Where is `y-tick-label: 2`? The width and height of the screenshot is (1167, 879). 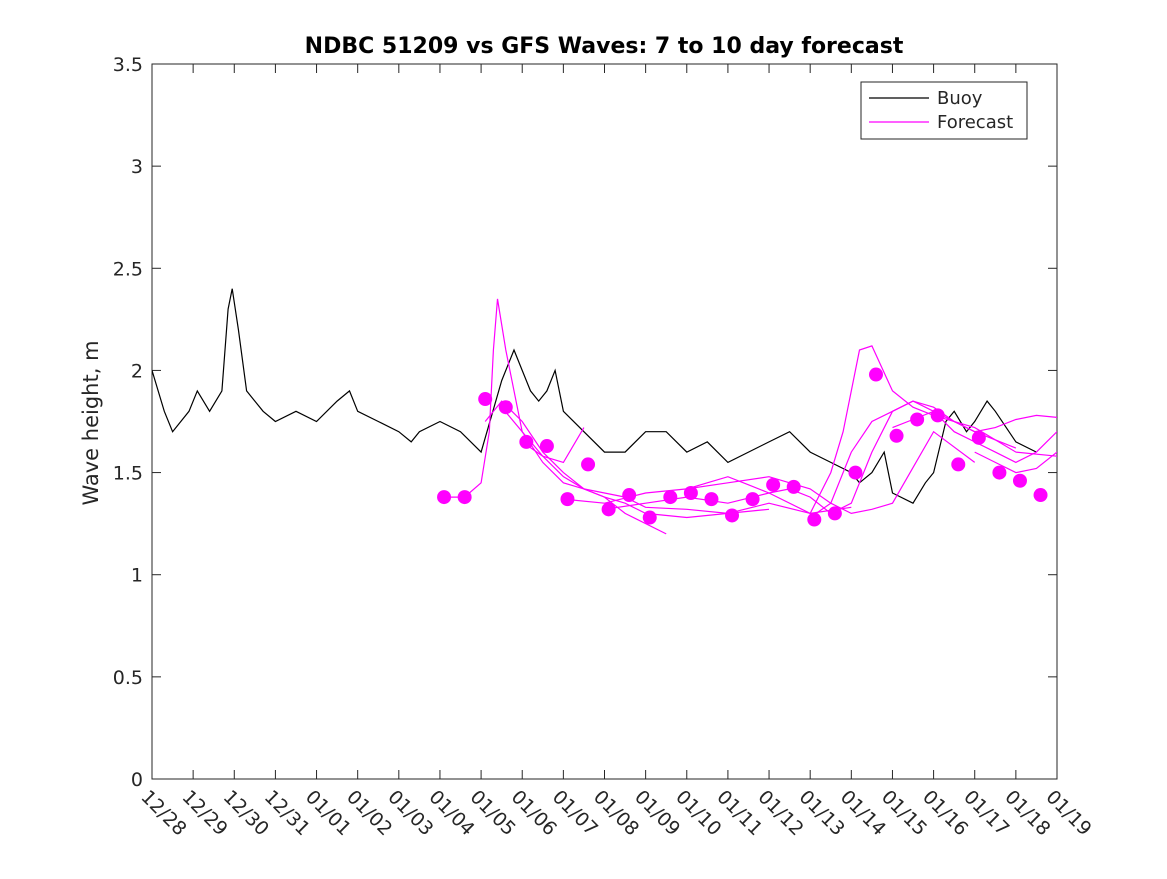
y-tick-label: 2 is located at coordinates (137, 371).